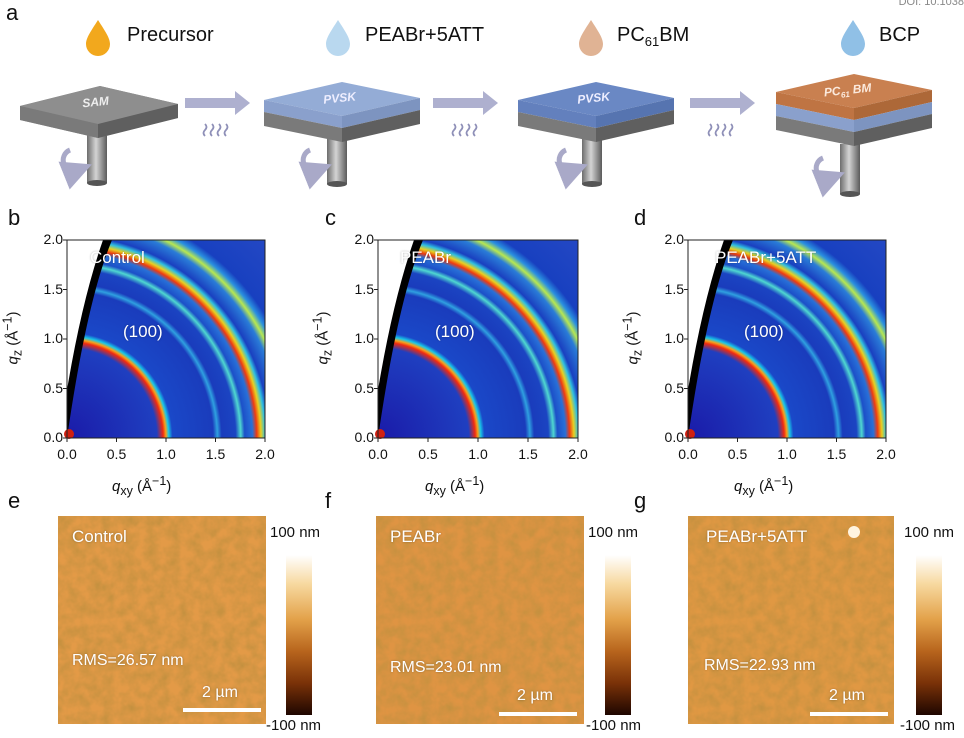 The image size is (964, 738). Describe the element at coordinates (455, 486) in the screenshot. I see `x-axis-title-c: qxy (Å−1)` at that location.